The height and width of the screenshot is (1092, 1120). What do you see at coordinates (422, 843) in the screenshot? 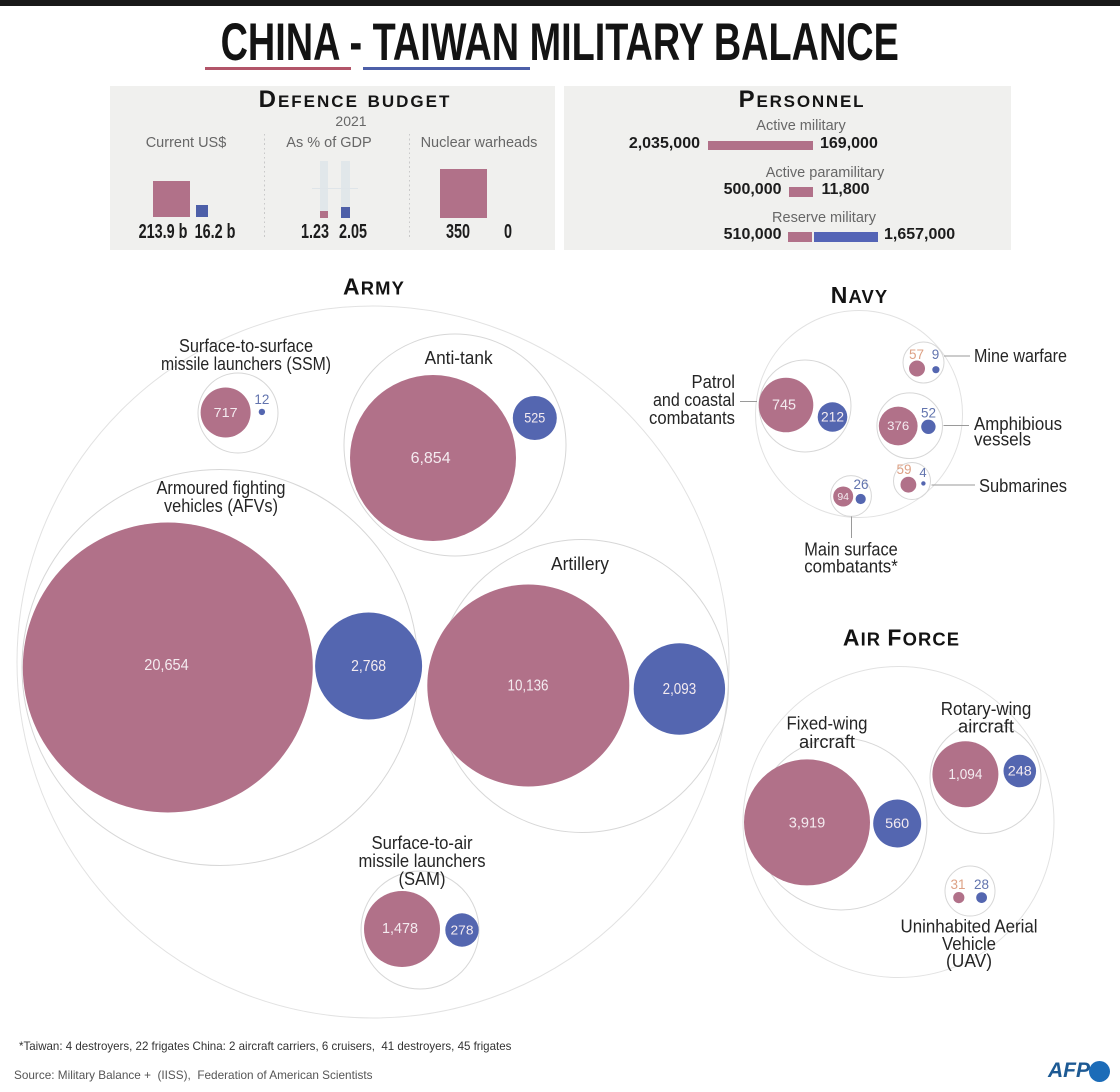
I see `svg-text: Surface-to-air` at bounding box center [422, 843].